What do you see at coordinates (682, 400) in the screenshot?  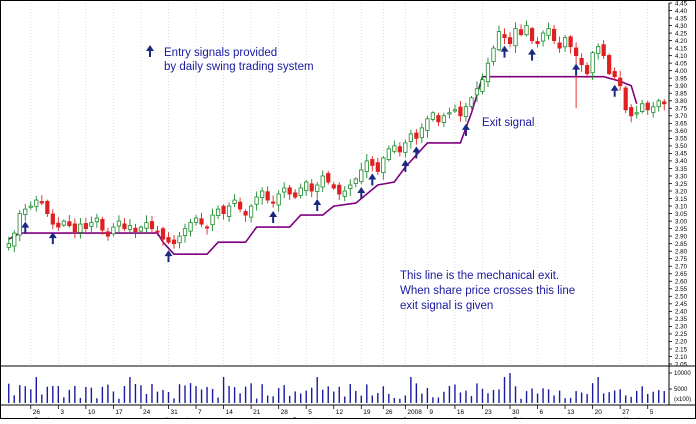 I see `vol-tick-label-2: (x100)` at bounding box center [682, 400].